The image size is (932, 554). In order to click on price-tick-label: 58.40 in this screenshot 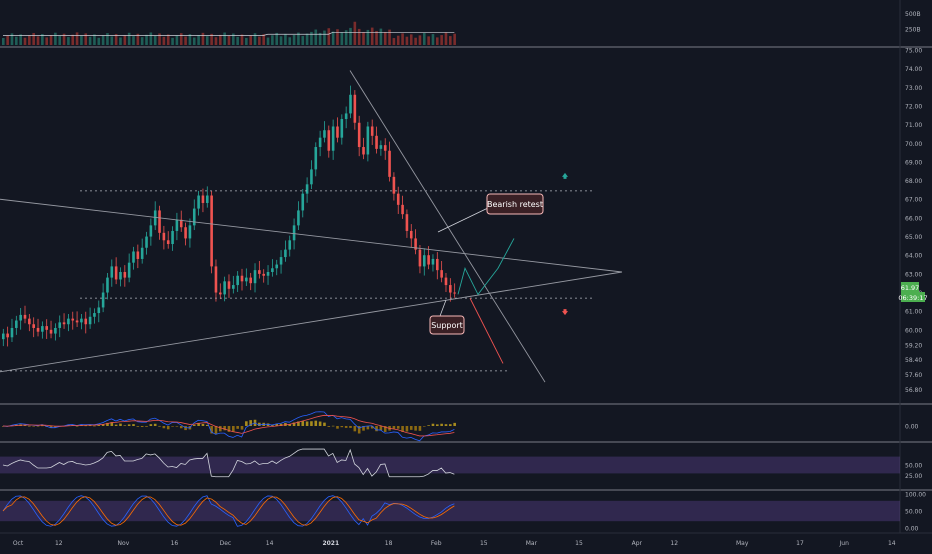, I will do `click(913, 360)`.